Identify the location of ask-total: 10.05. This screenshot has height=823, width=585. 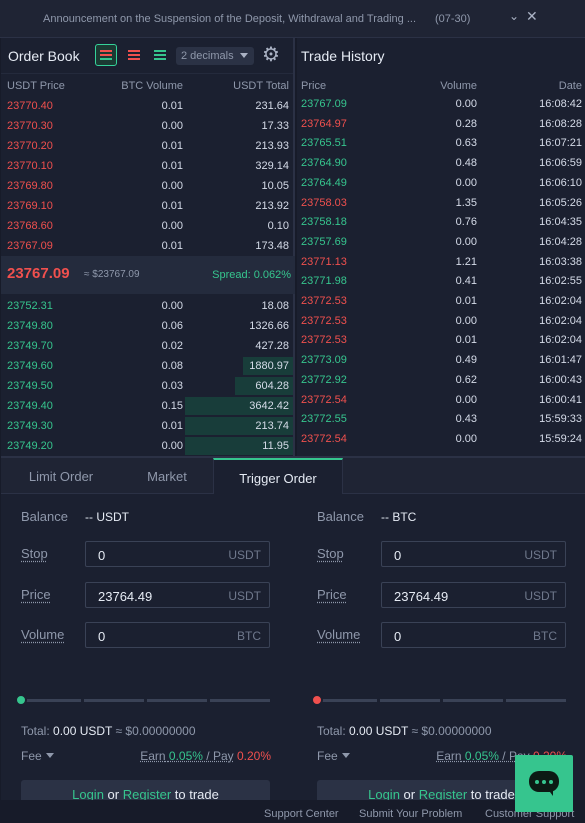
(275, 186).